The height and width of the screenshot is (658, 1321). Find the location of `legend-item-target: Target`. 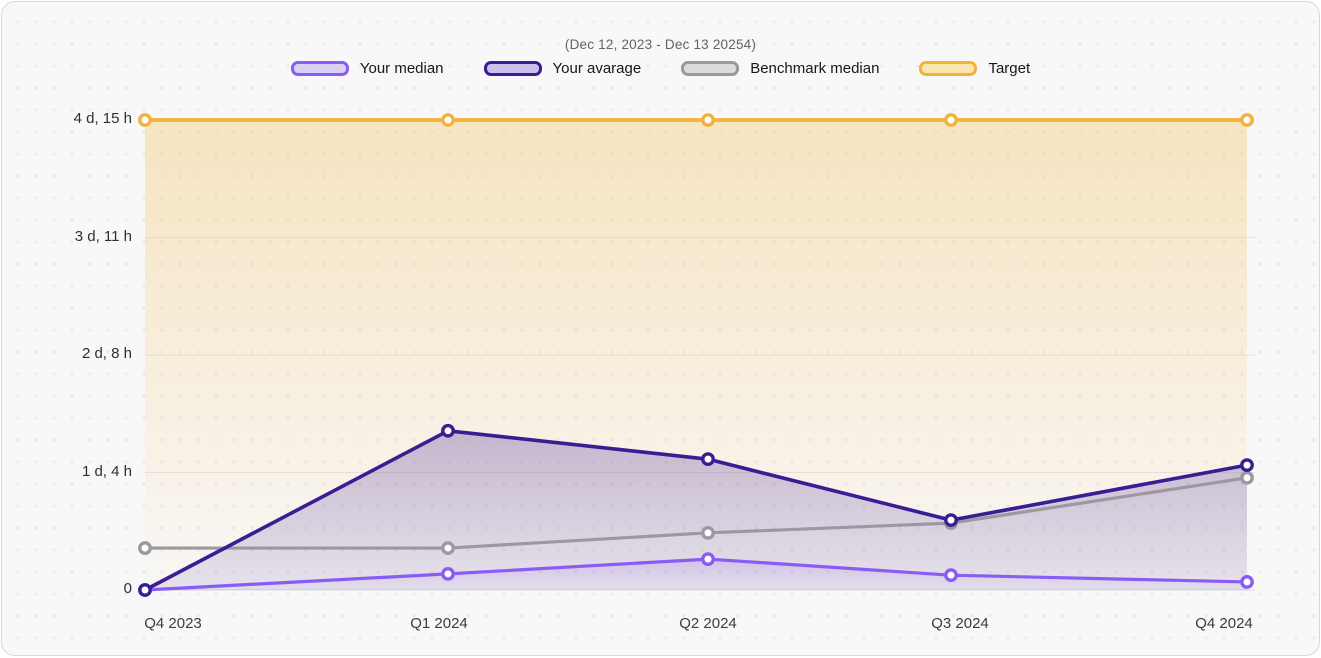

legend-item-target: Target is located at coordinates (974, 68).